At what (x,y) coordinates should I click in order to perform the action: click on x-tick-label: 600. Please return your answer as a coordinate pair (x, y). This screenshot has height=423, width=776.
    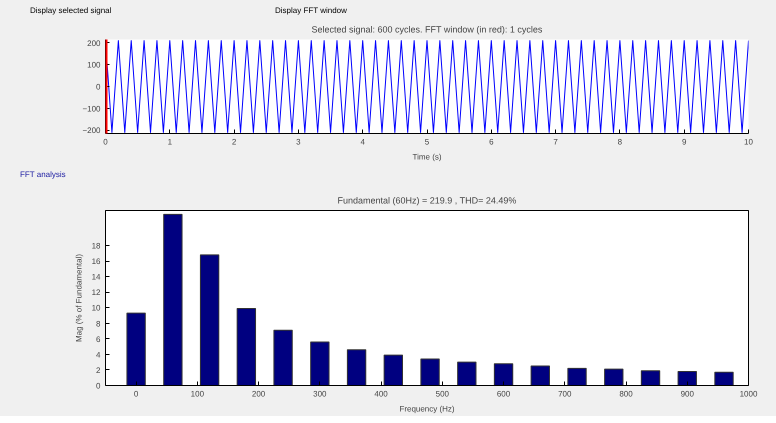
    Looking at the image, I should click on (503, 394).